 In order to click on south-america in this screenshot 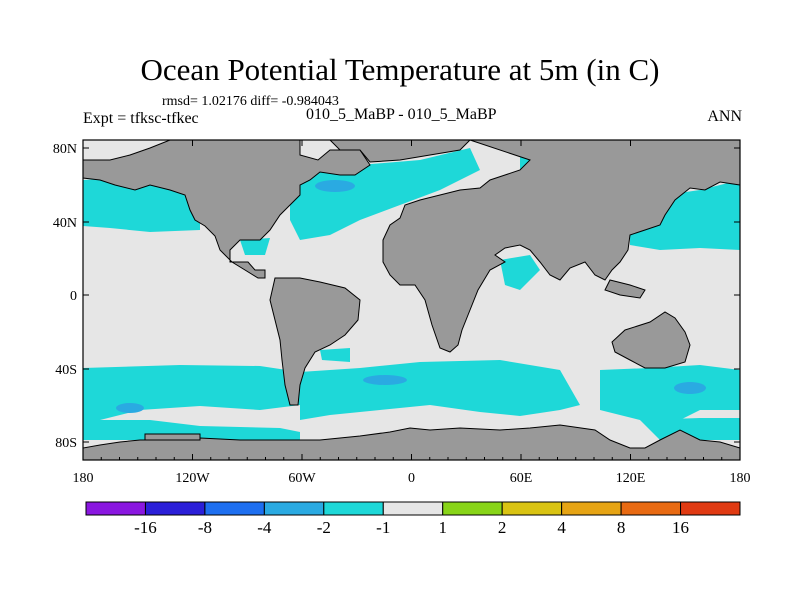, I will do `click(315, 341)`.